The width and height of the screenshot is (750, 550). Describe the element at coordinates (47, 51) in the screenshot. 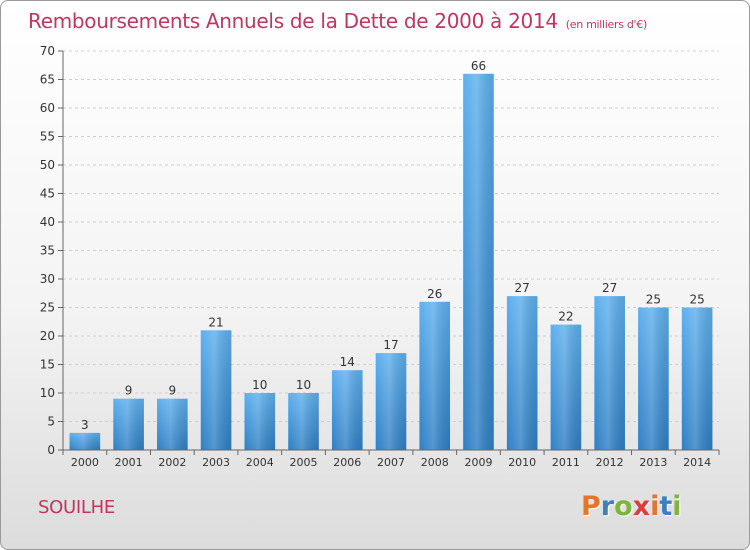

I see `y-tick-label: 70` at that location.